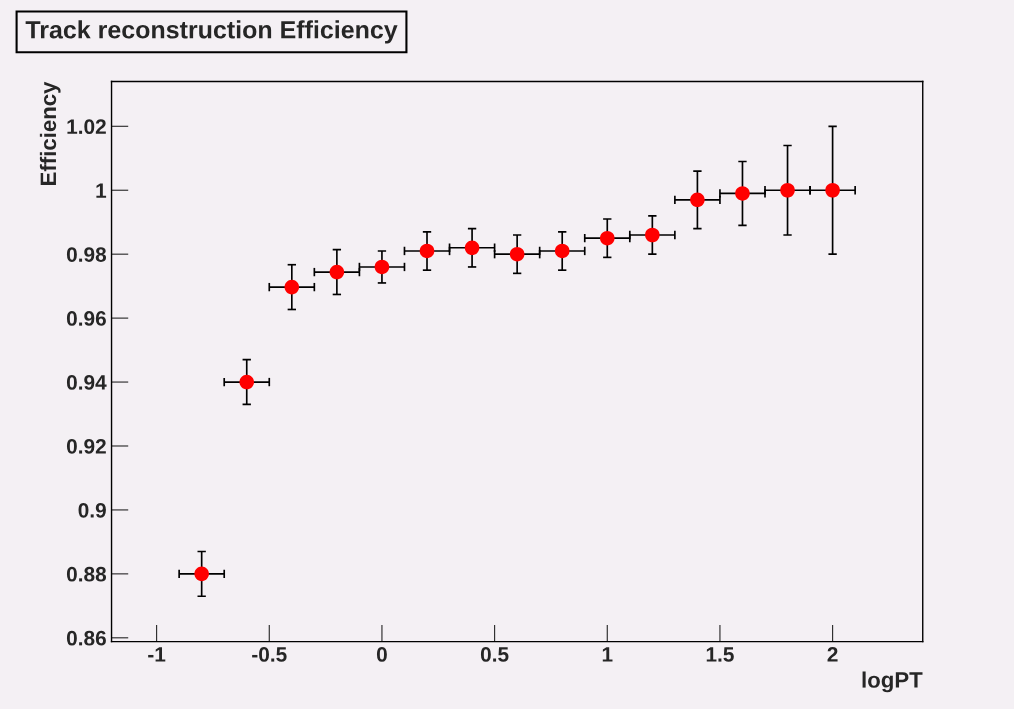 The height and width of the screenshot is (709, 1014). I want to click on y-tick-label: 0.94, so click(86, 382).